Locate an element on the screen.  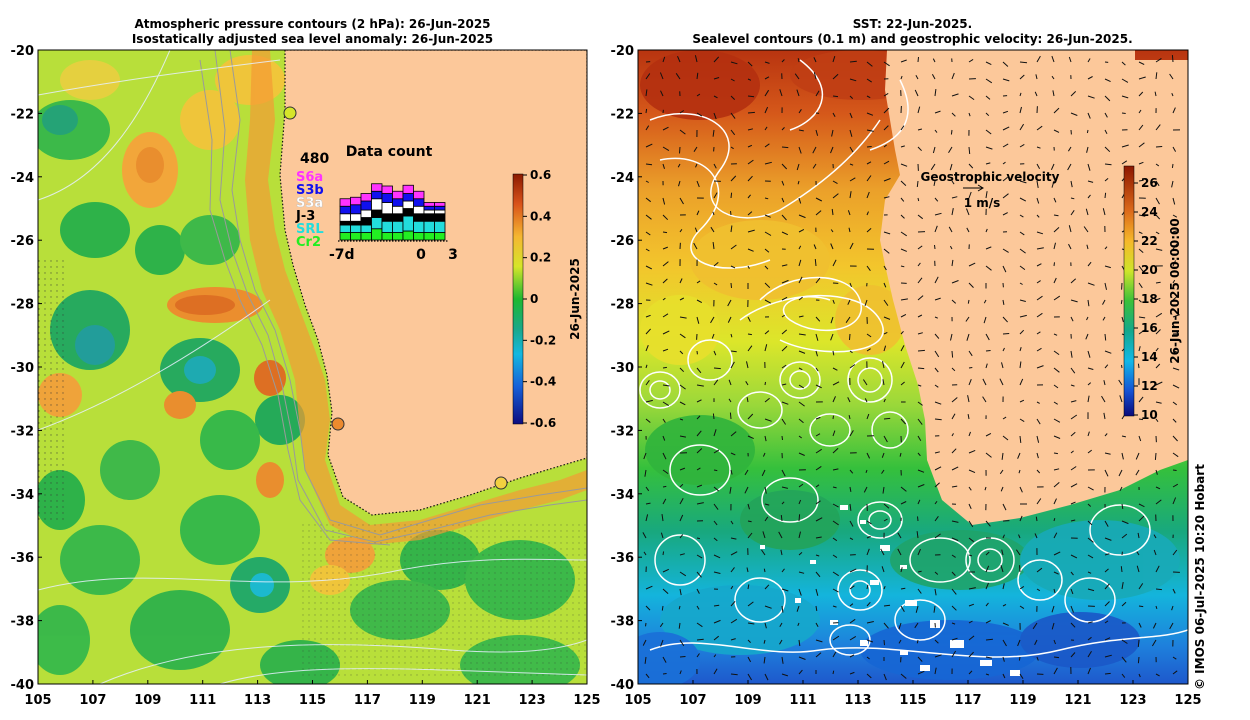
colorbar-tick-label: 20 is located at coordinates (1149, 270).